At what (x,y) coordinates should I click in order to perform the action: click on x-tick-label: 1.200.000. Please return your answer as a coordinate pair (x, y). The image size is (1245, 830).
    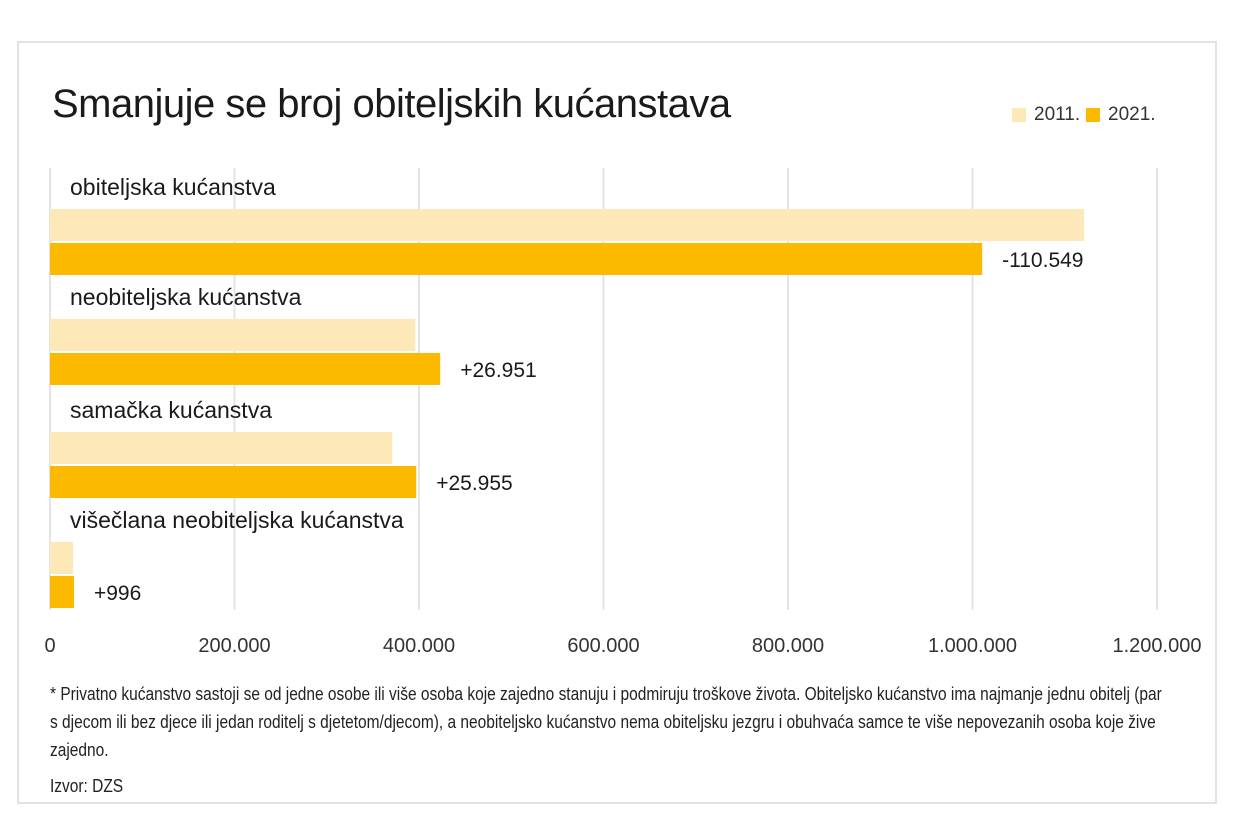
    Looking at the image, I should click on (1157, 646).